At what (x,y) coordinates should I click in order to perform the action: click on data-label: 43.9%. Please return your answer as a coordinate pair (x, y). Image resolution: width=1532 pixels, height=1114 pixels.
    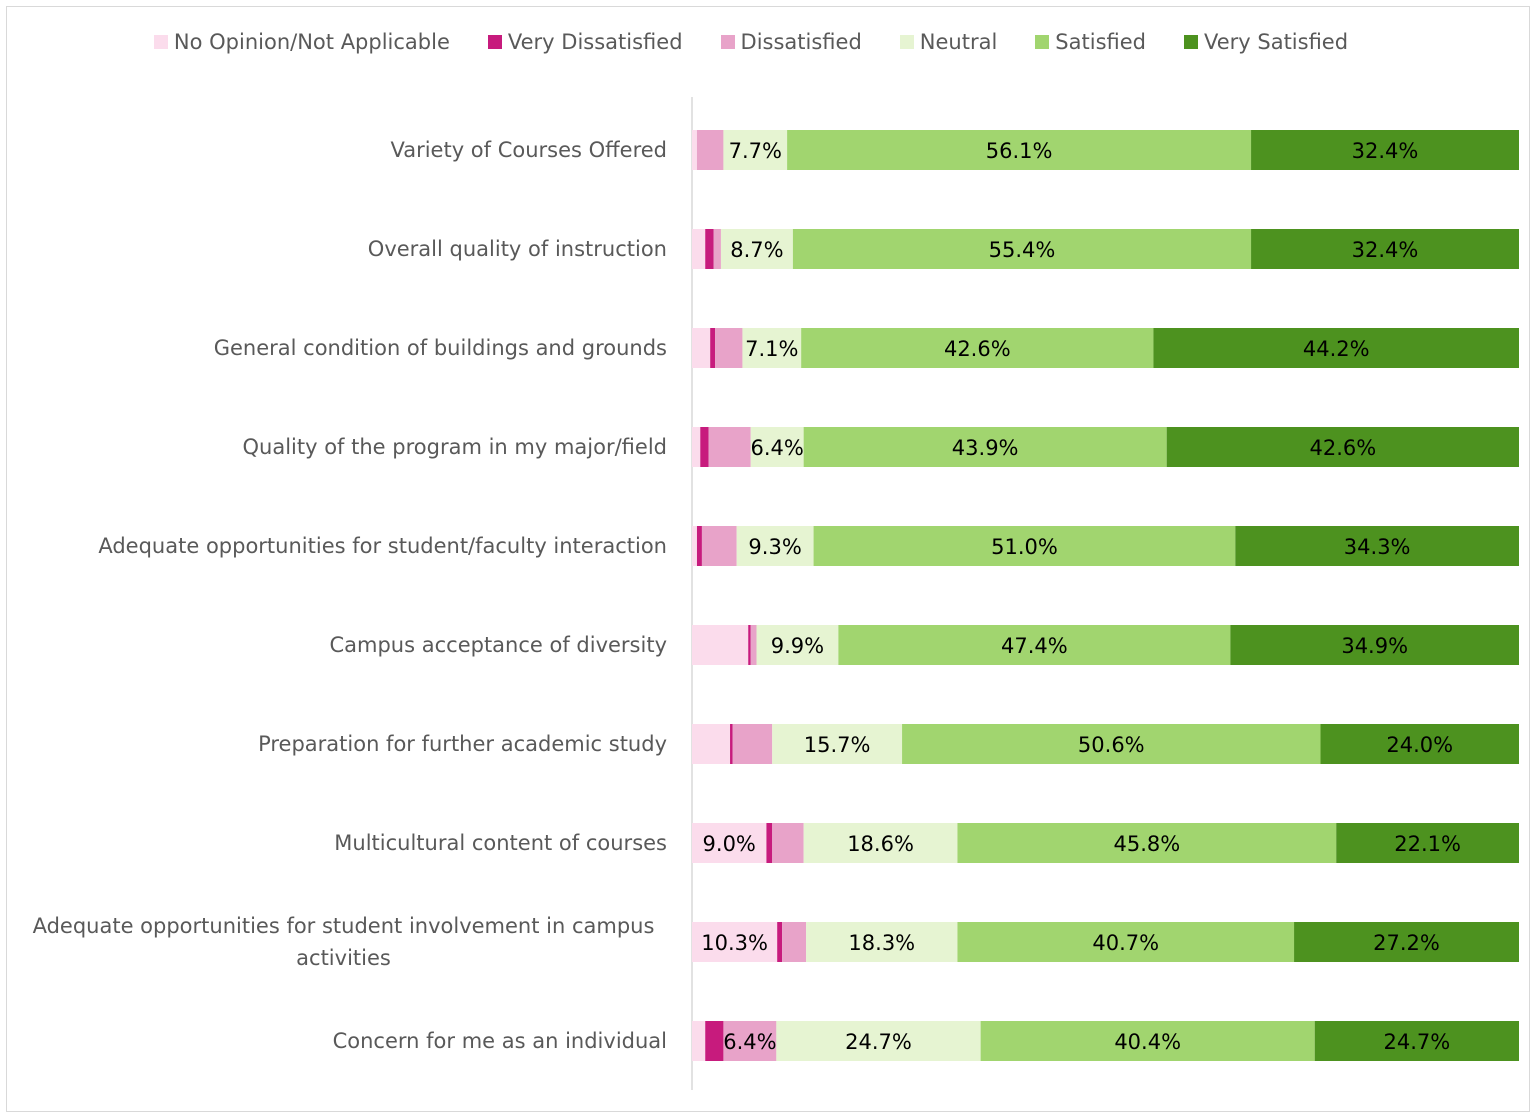
    Looking at the image, I should click on (985, 448).